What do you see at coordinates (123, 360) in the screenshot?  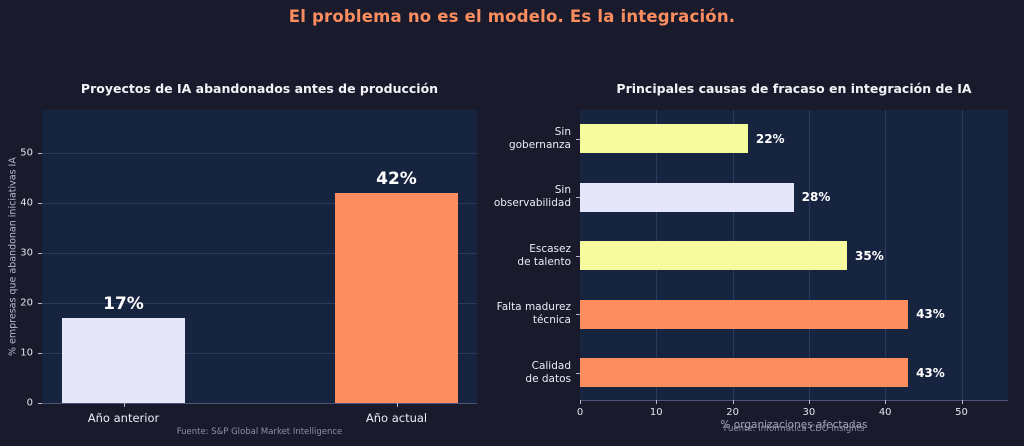 I see `bar-Año anterior` at bounding box center [123, 360].